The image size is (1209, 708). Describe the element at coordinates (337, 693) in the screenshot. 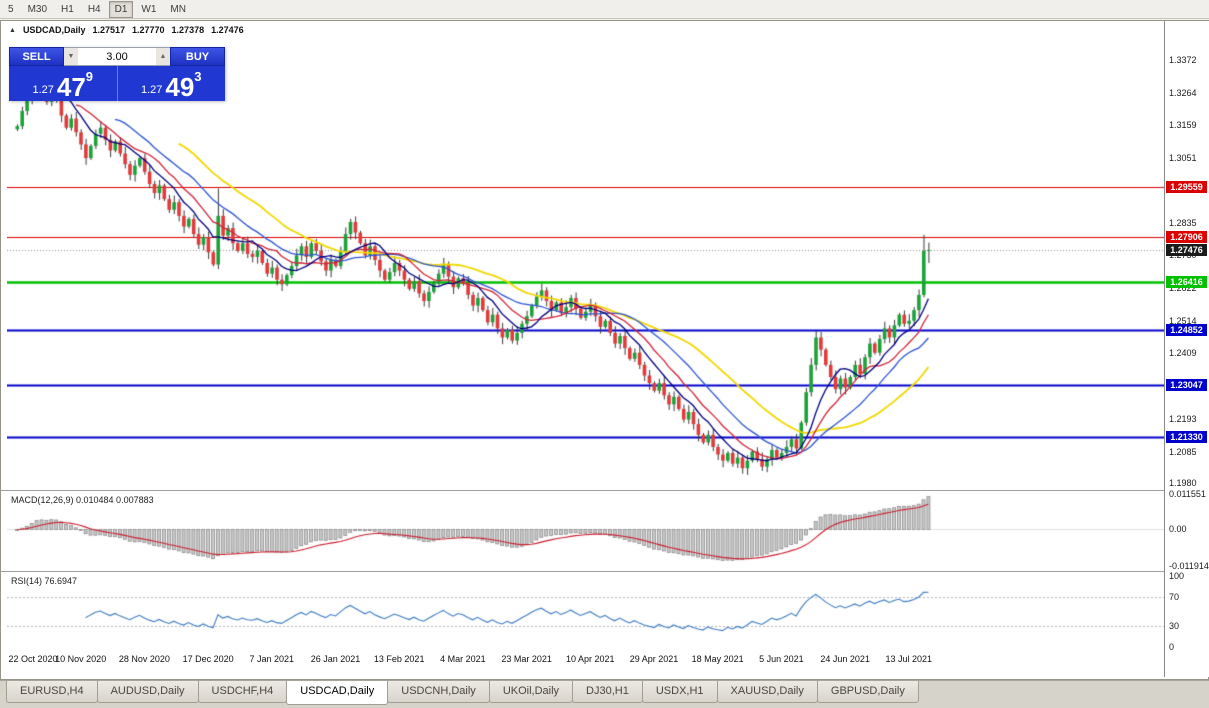

I see `chart-tab-usdcad-daily: USDCAD,Daily` at that location.